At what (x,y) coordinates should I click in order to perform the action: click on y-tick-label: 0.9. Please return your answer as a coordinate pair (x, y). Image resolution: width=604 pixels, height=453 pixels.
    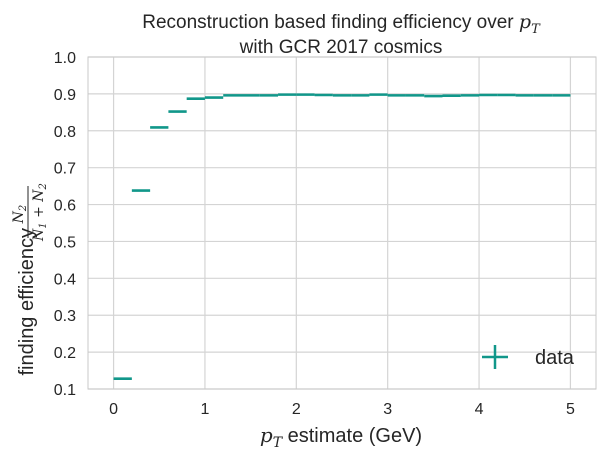
    Looking at the image, I should click on (65, 95).